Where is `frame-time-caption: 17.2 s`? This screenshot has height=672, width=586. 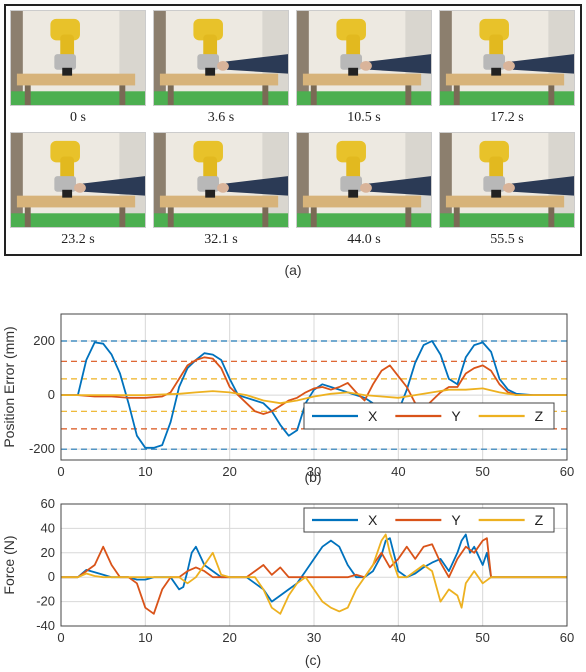
frame-time-caption: 17.2 s is located at coordinates (507, 117).